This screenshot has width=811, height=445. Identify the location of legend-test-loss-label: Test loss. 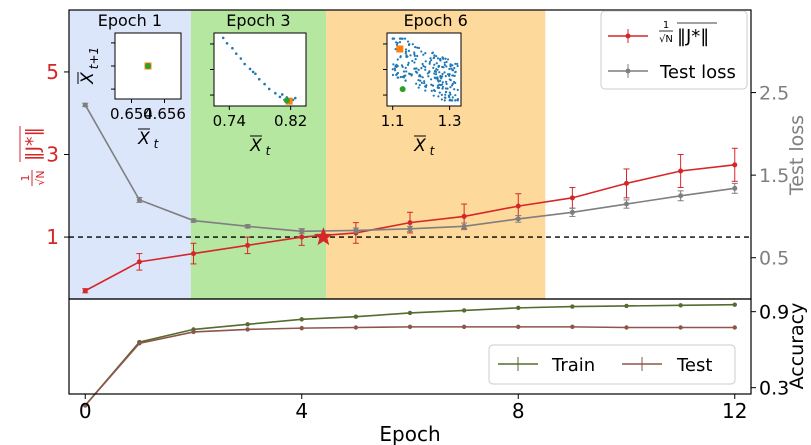
(697, 72).